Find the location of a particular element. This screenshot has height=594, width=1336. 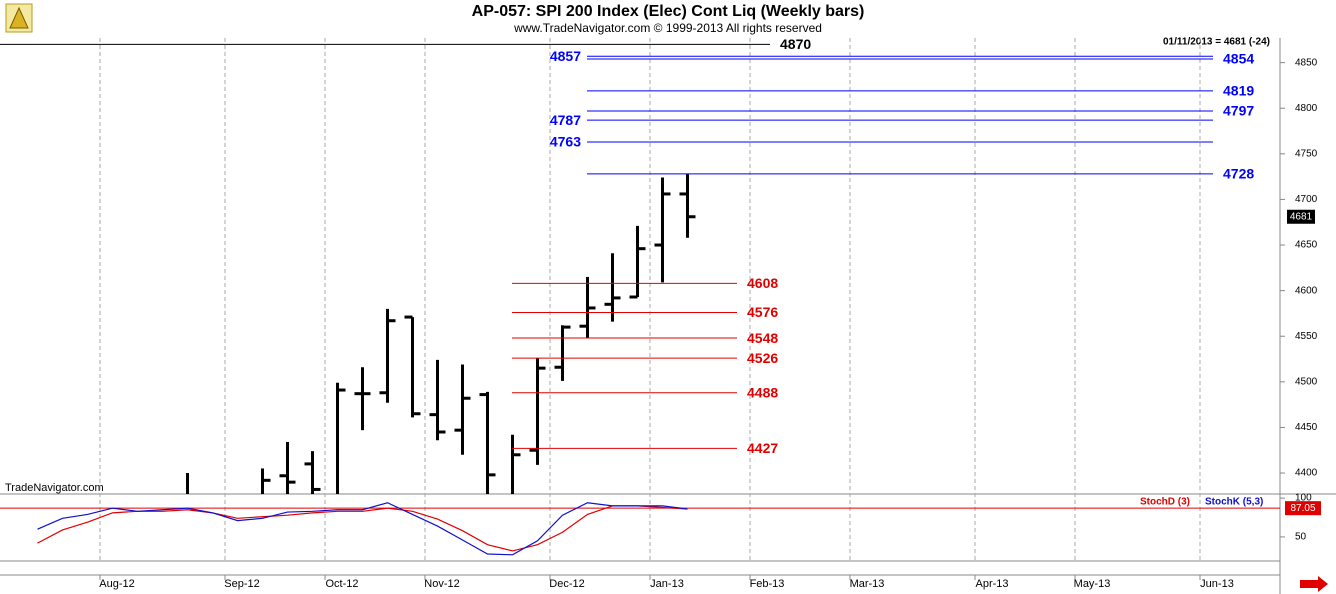

x-tick-label: Feb-13 is located at coordinates (767, 584).